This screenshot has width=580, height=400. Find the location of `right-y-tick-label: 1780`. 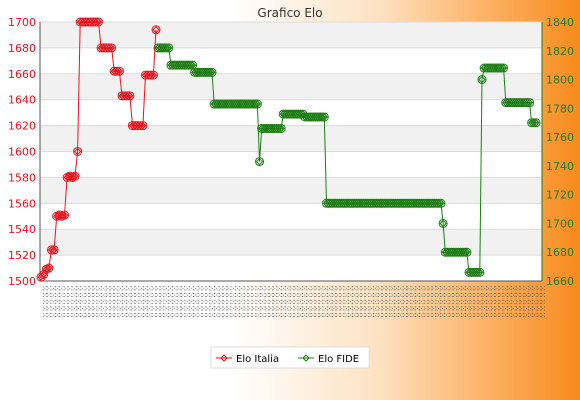

right-y-tick-label: 1780 is located at coordinates (560, 108).